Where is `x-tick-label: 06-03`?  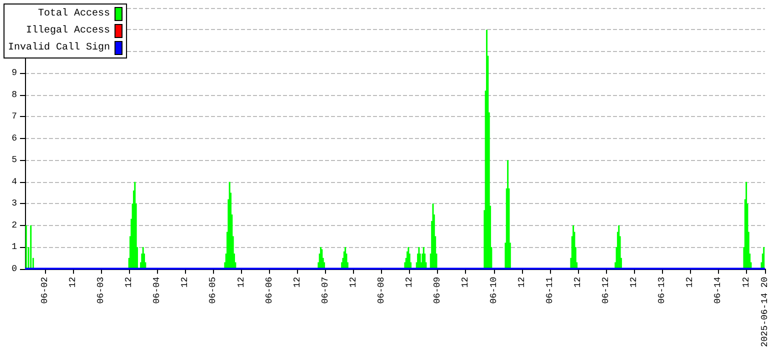
x-tick-label: 06-03 is located at coordinates (101, 290).